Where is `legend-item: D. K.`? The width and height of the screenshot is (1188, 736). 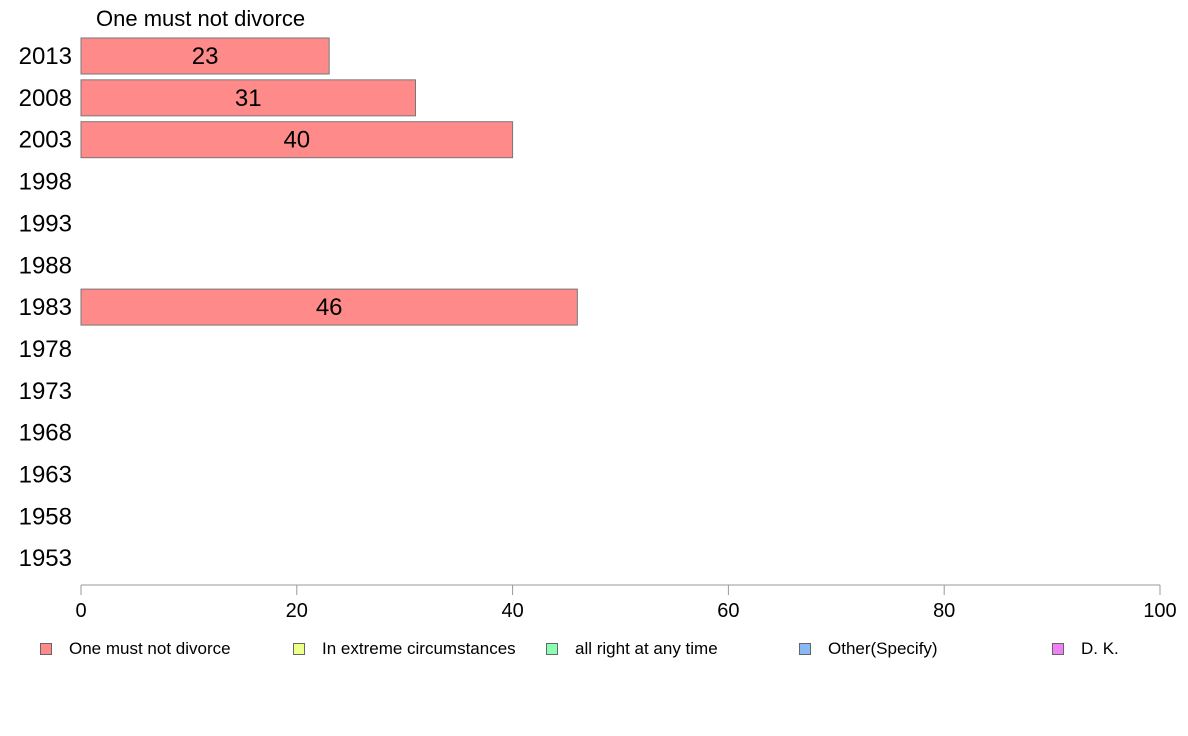
legend-item: D. K. is located at coordinates (1085, 649).